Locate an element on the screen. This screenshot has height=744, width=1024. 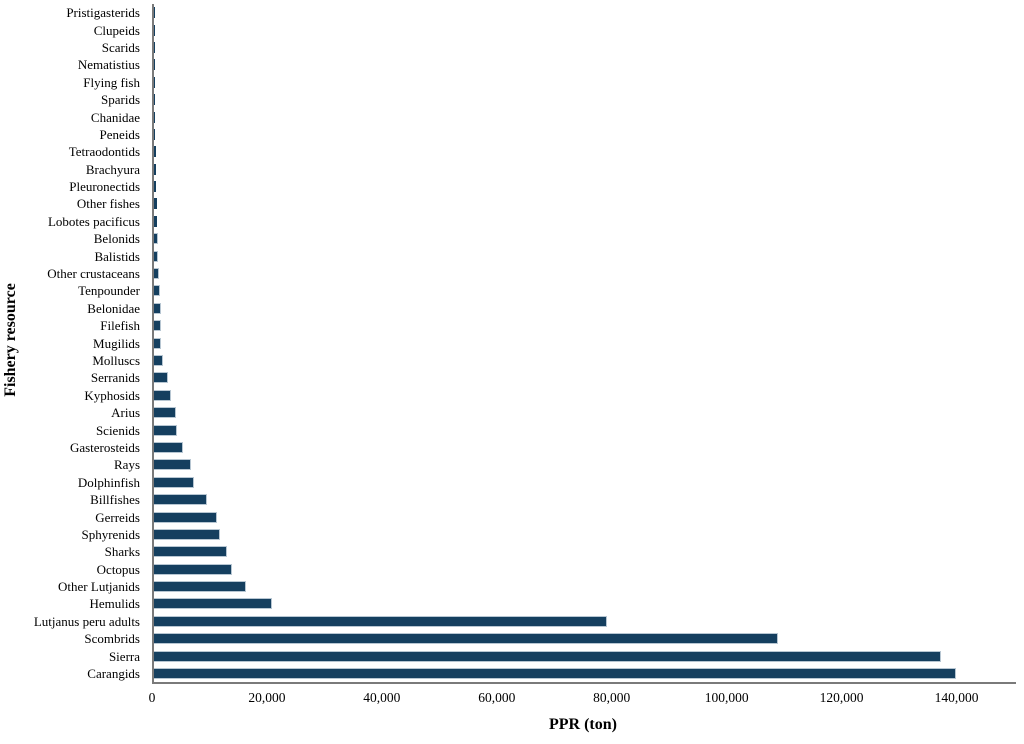
category-label: Dolphinfish is located at coordinates (108, 482).